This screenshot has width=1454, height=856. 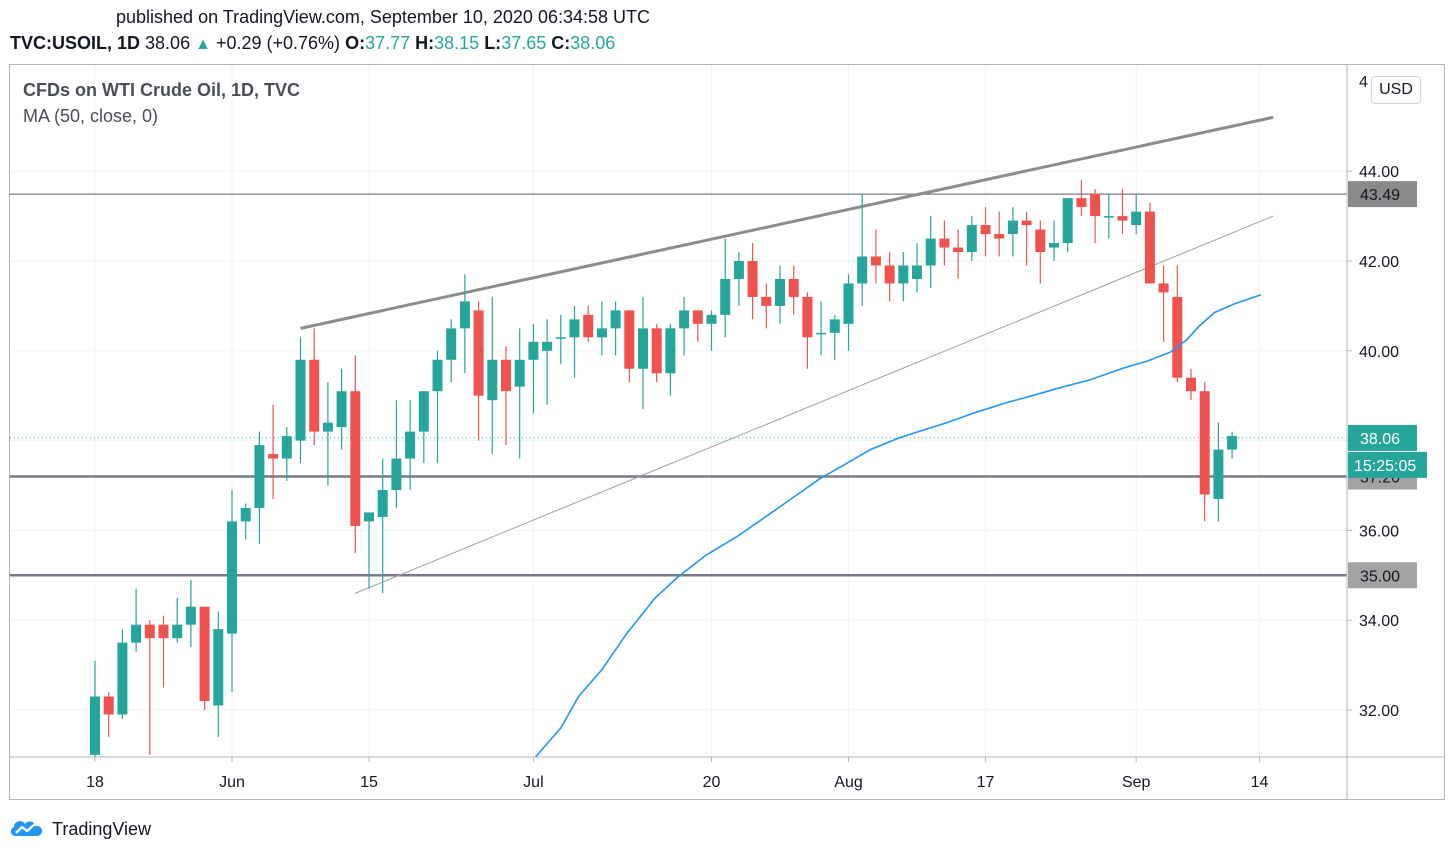 I want to click on indicator-legend: MA (50, close, 0), so click(x=91, y=116).